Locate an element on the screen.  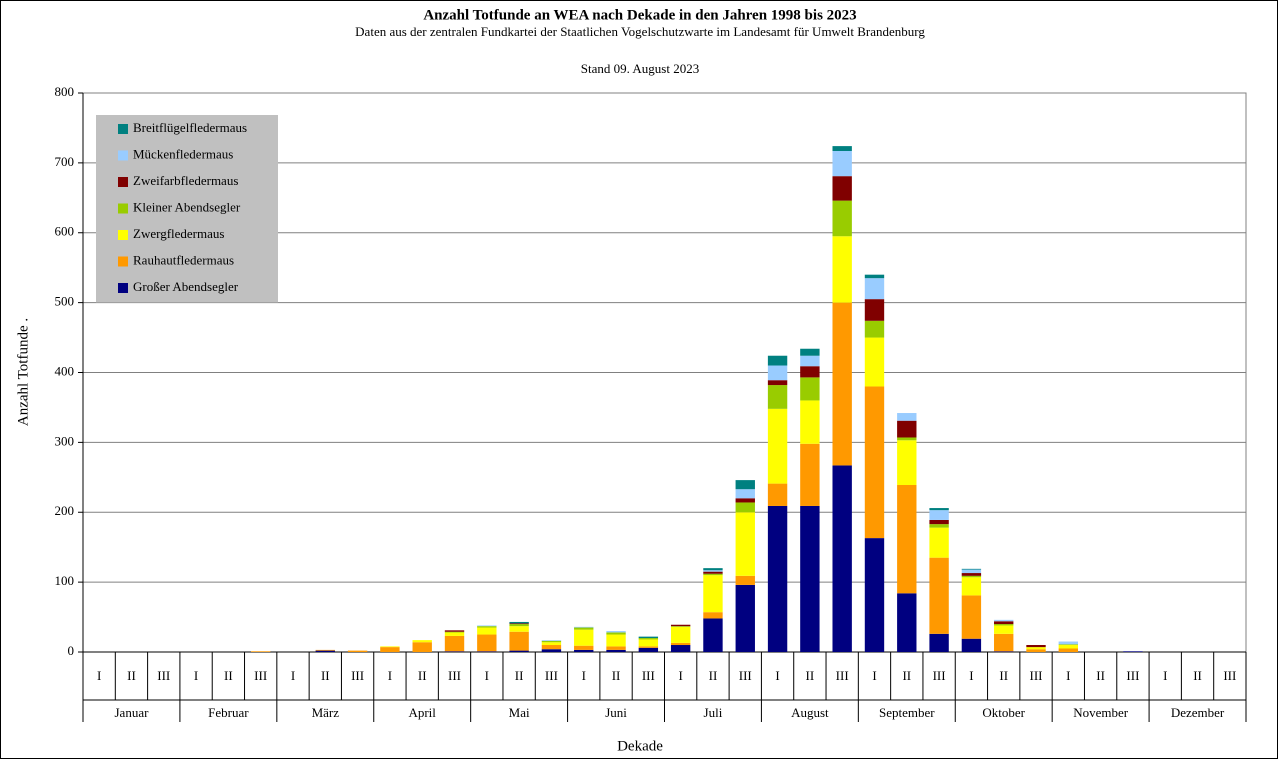
y-tick-label: 600 is located at coordinates (65, 231).